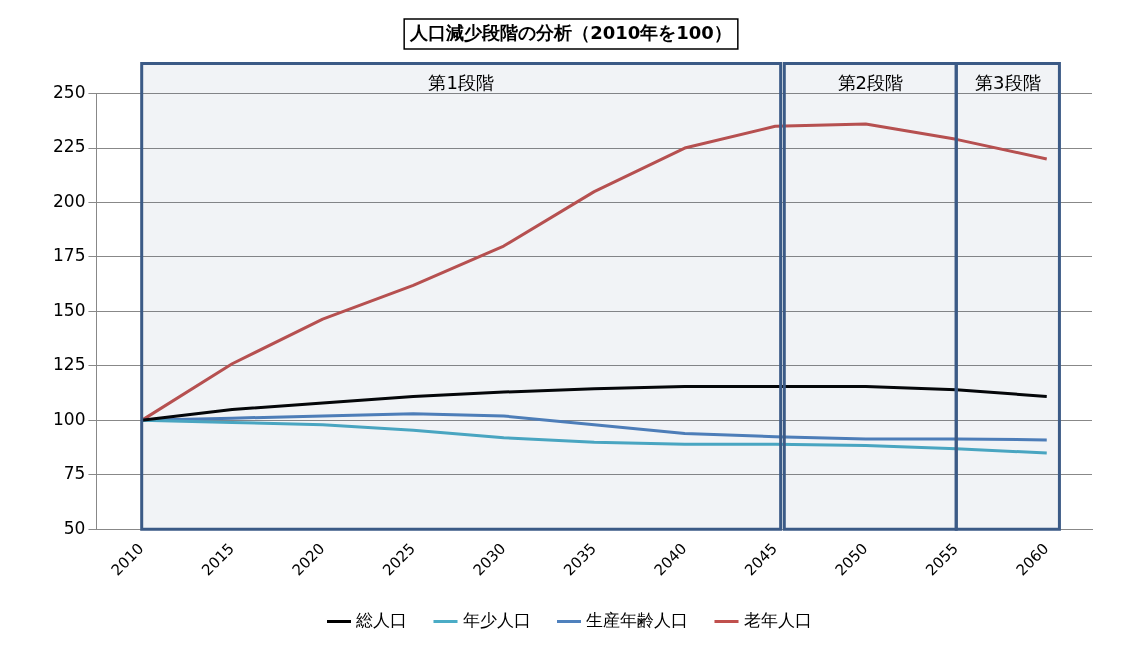  What do you see at coordinates (870, 83) in the screenshot?
I see `band-label: 第2段階` at bounding box center [870, 83].